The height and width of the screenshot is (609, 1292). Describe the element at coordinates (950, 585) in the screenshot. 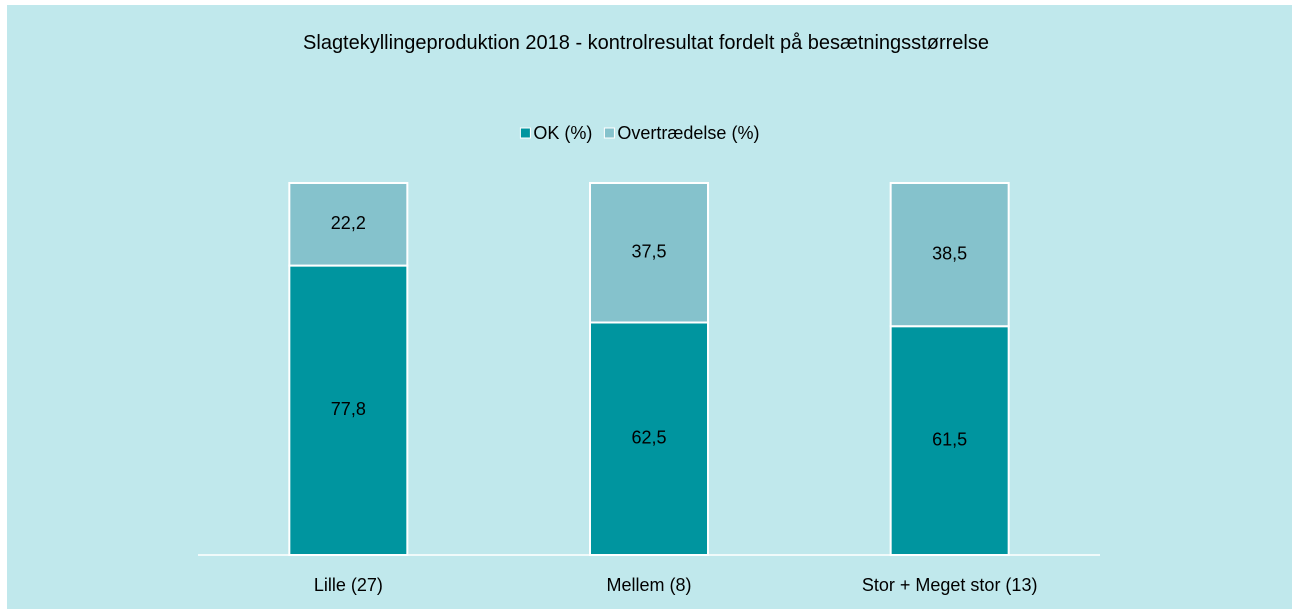

I see `x-tick-label: Stor + Meget stor (13)` at that location.